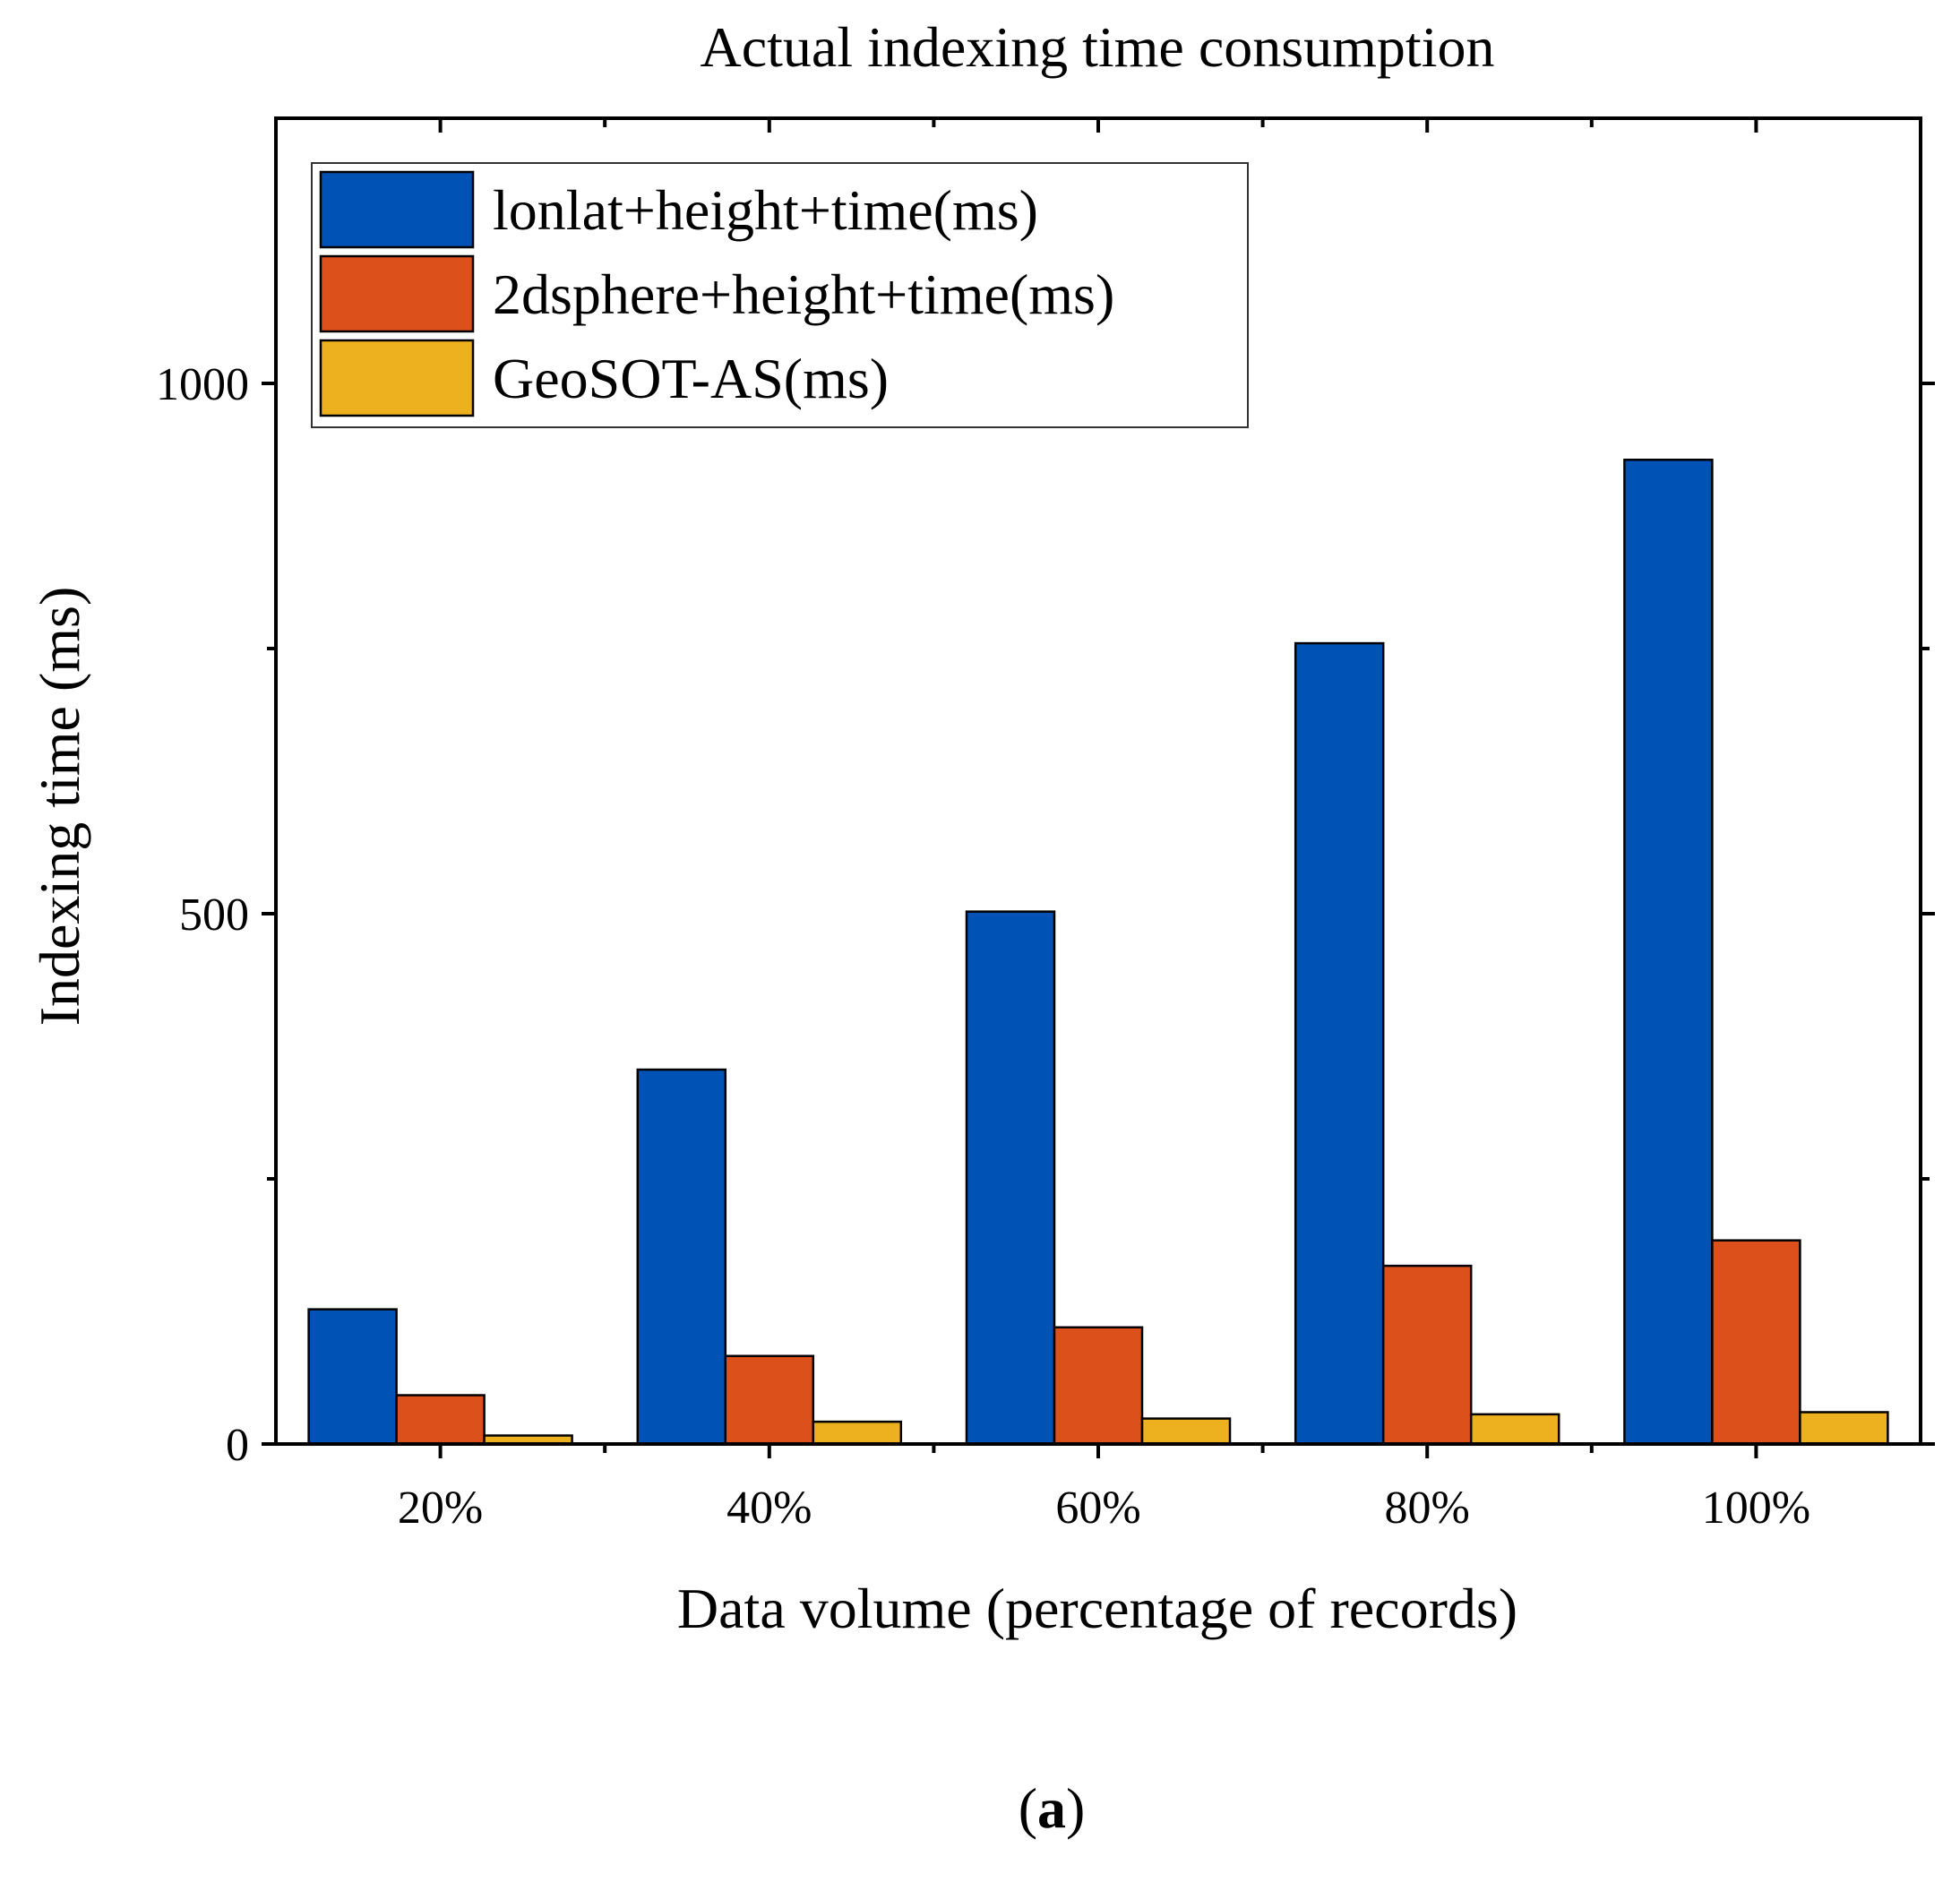 This screenshot has width=1960, height=1891. Describe the element at coordinates (769, 1509) in the screenshot. I see `x-tick-label: 40%` at that location.